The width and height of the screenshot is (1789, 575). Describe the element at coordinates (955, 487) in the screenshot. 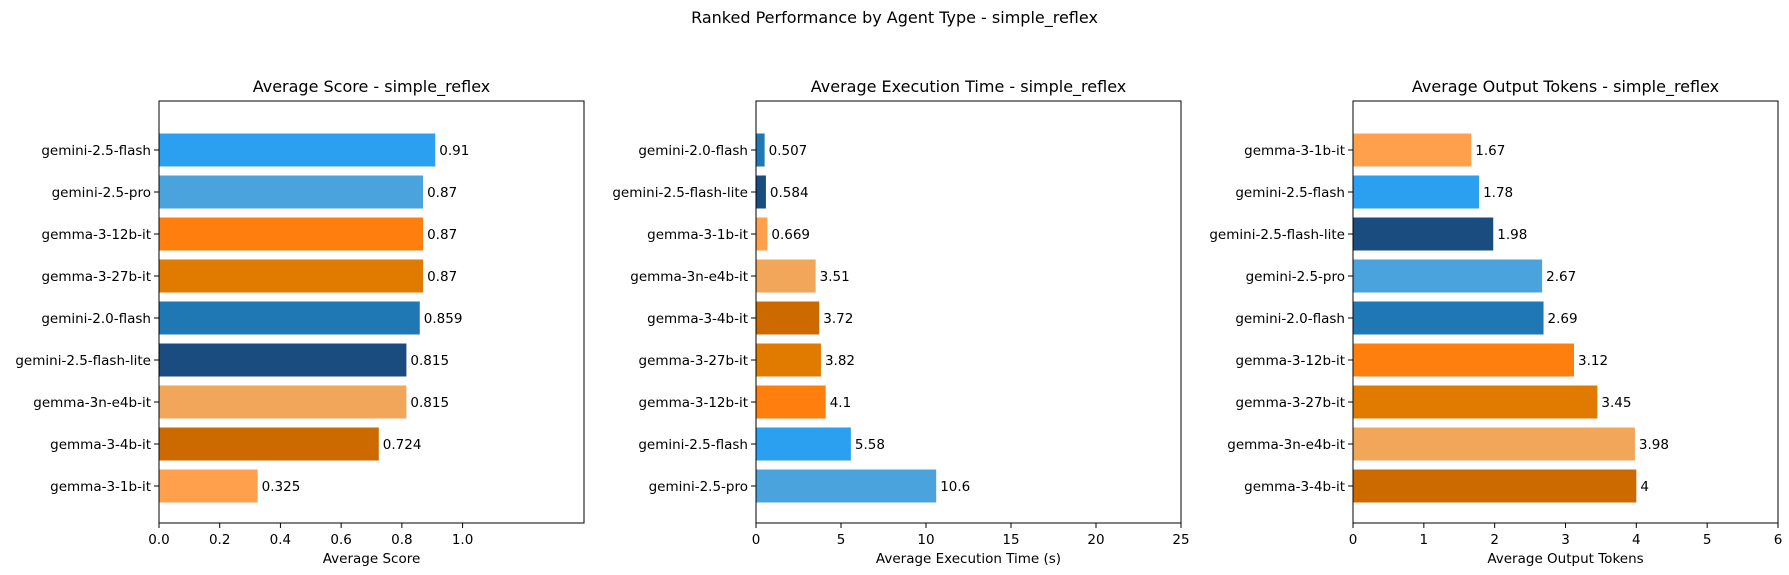

I see `data-label: 10.6` at that location.